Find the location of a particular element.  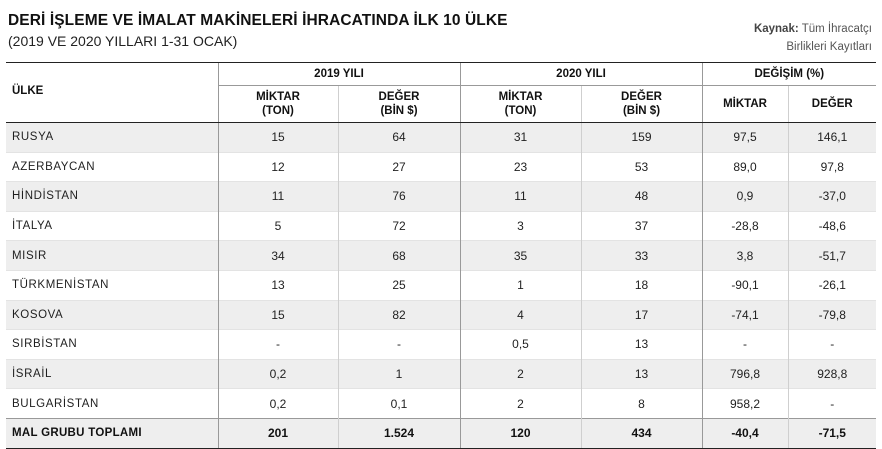

cell-country: RUSYA is located at coordinates (112, 137).